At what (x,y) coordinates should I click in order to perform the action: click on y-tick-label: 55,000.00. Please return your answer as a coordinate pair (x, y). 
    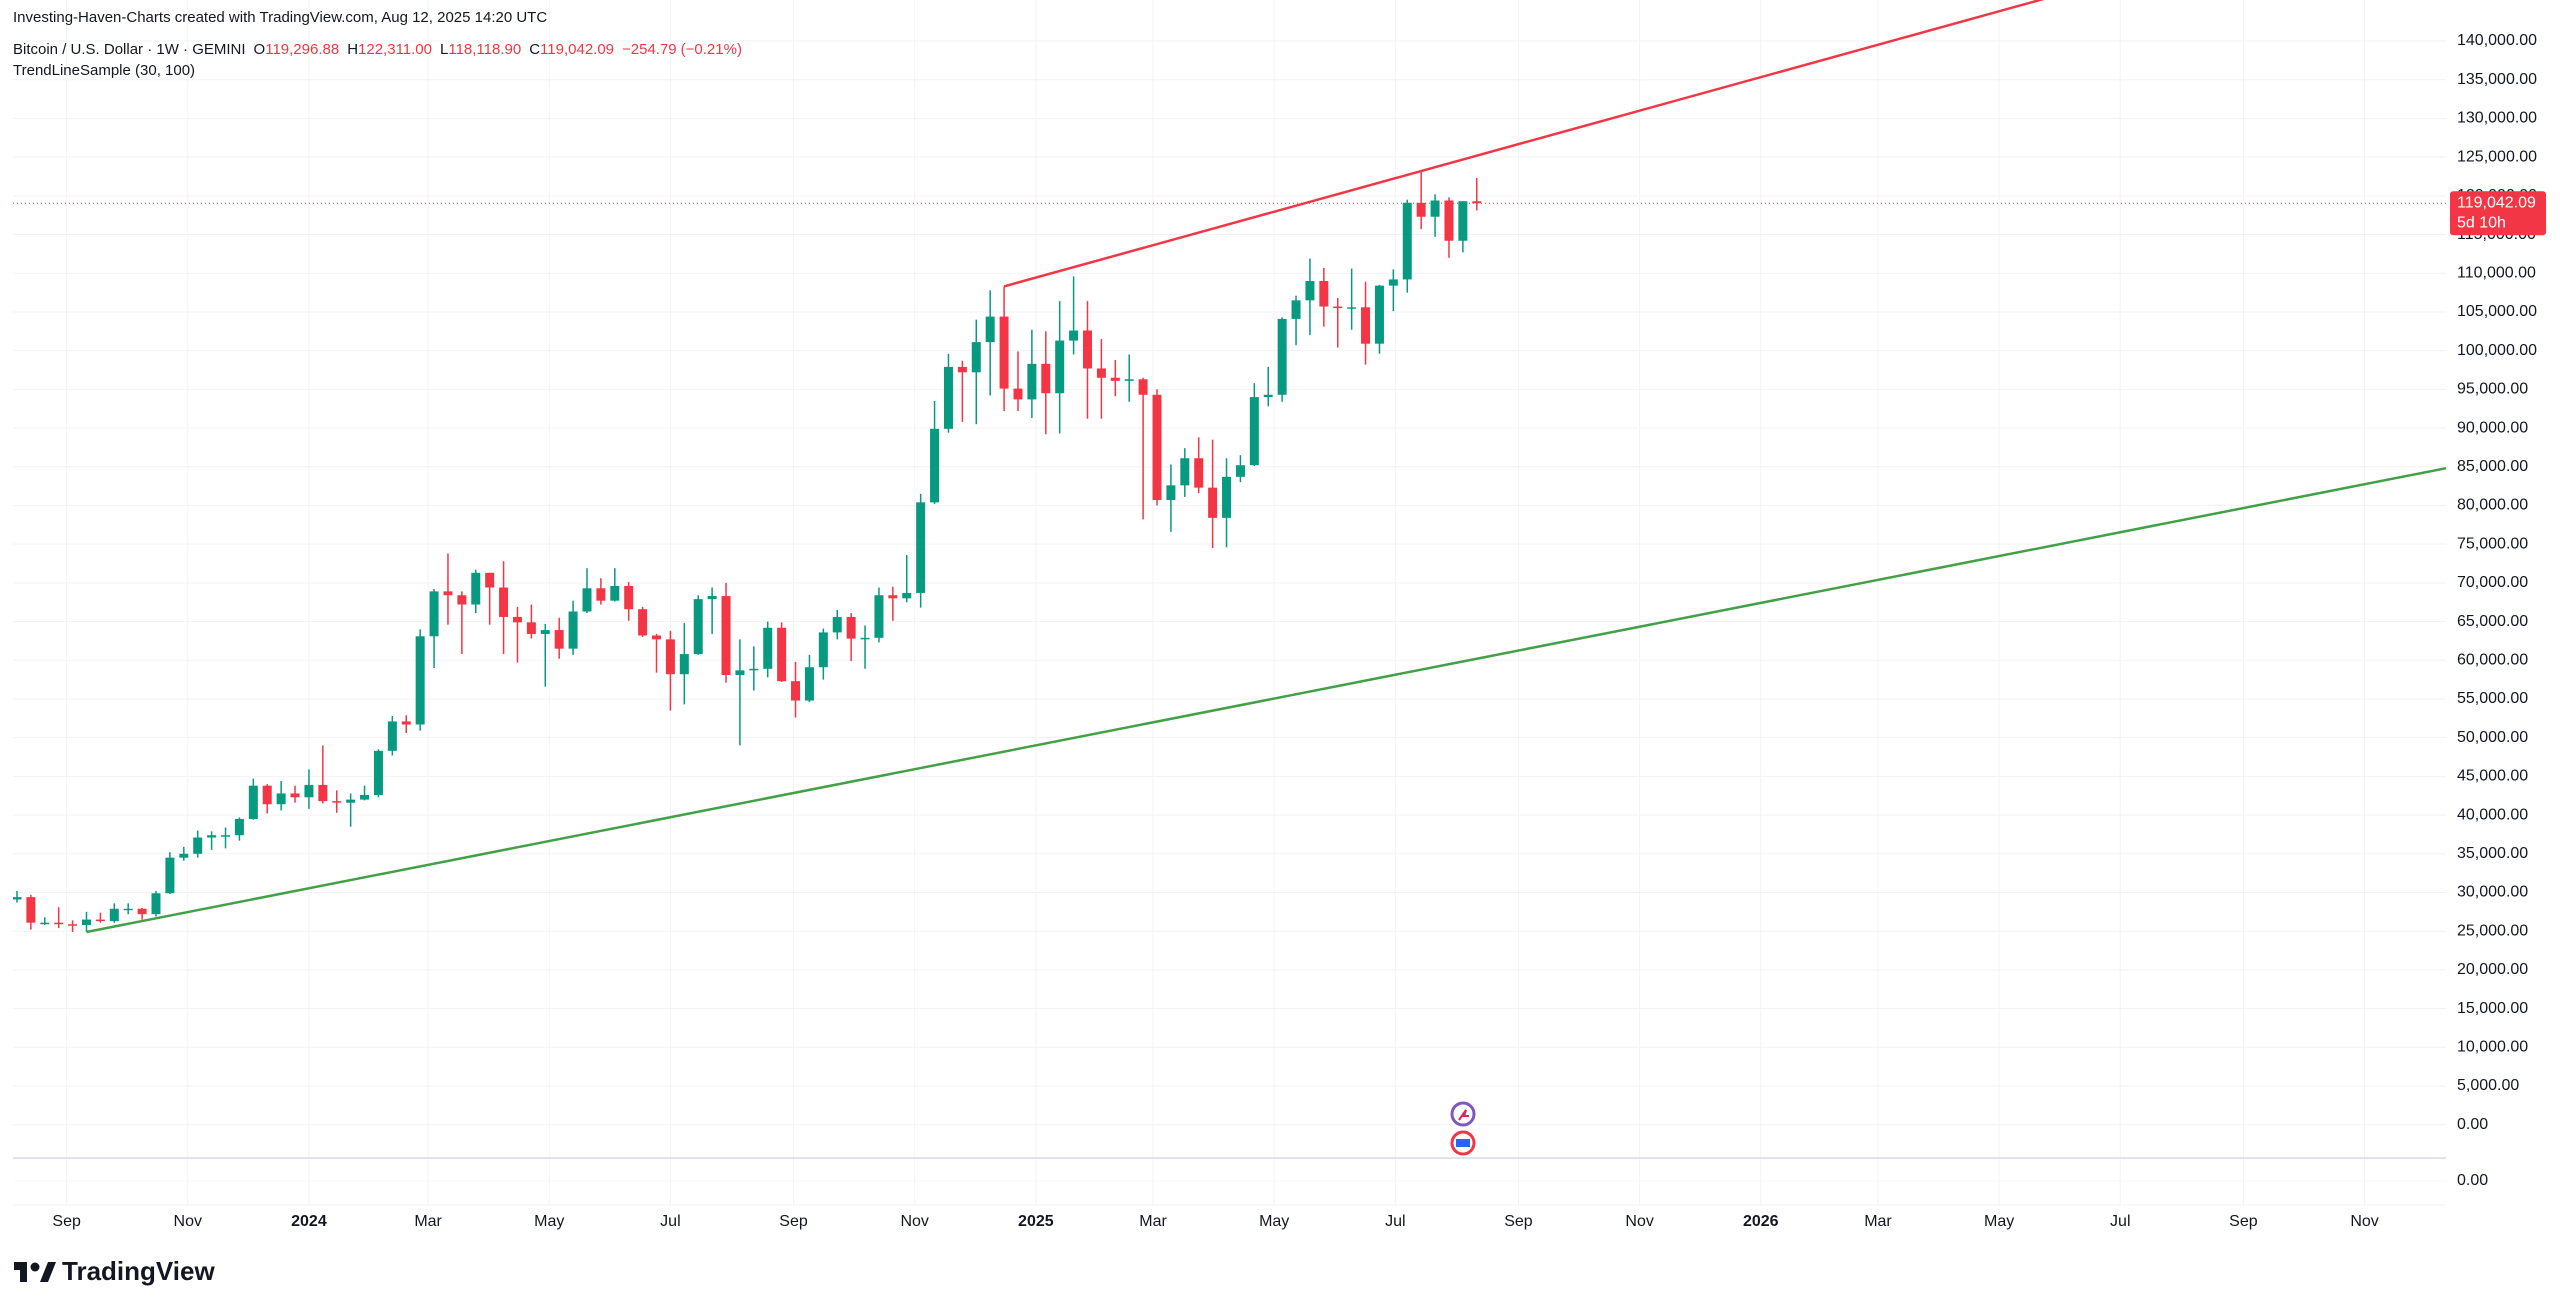
    Looking at the image, I should click on (2492, 698).